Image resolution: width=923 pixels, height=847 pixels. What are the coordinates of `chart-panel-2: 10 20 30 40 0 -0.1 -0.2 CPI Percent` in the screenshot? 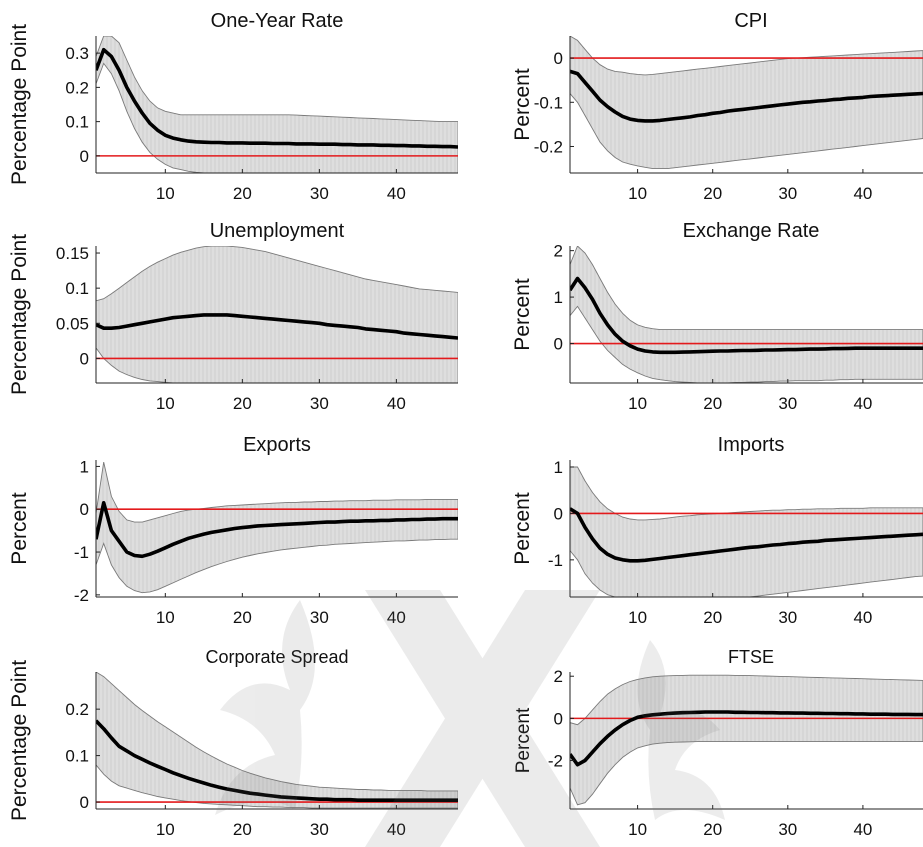 It's located at (717, 106).